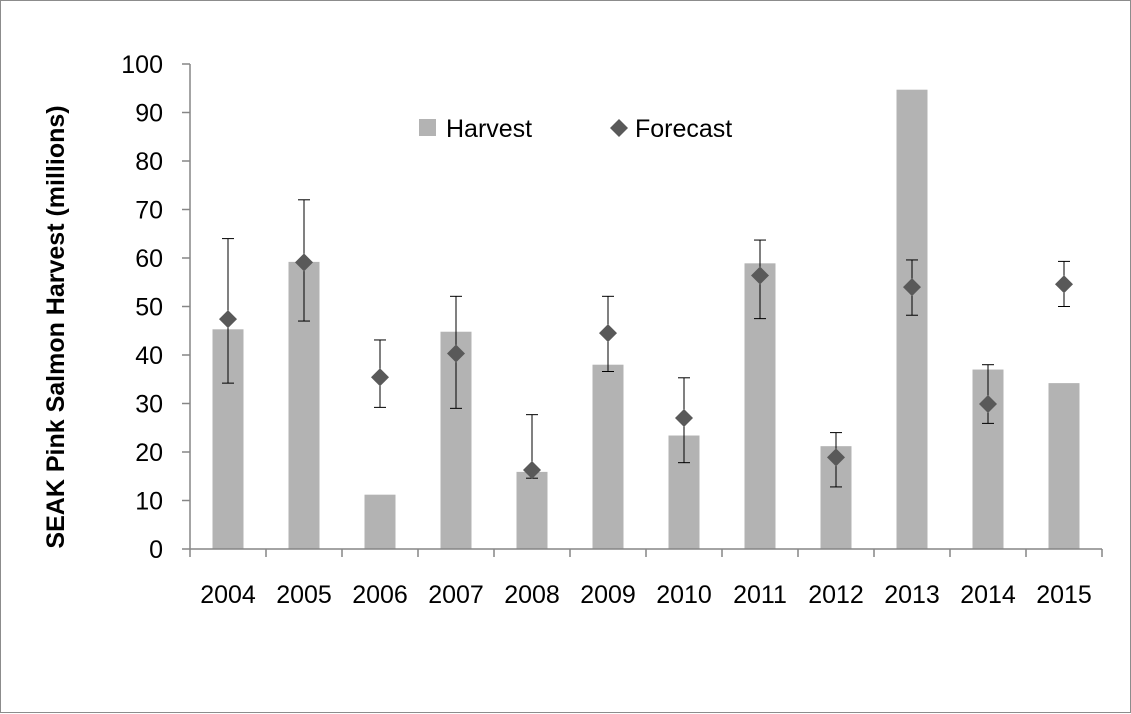 The width and height of the screenshot is (1131, 714). I want to click on y-tick-label: 30, so click(149, 405).